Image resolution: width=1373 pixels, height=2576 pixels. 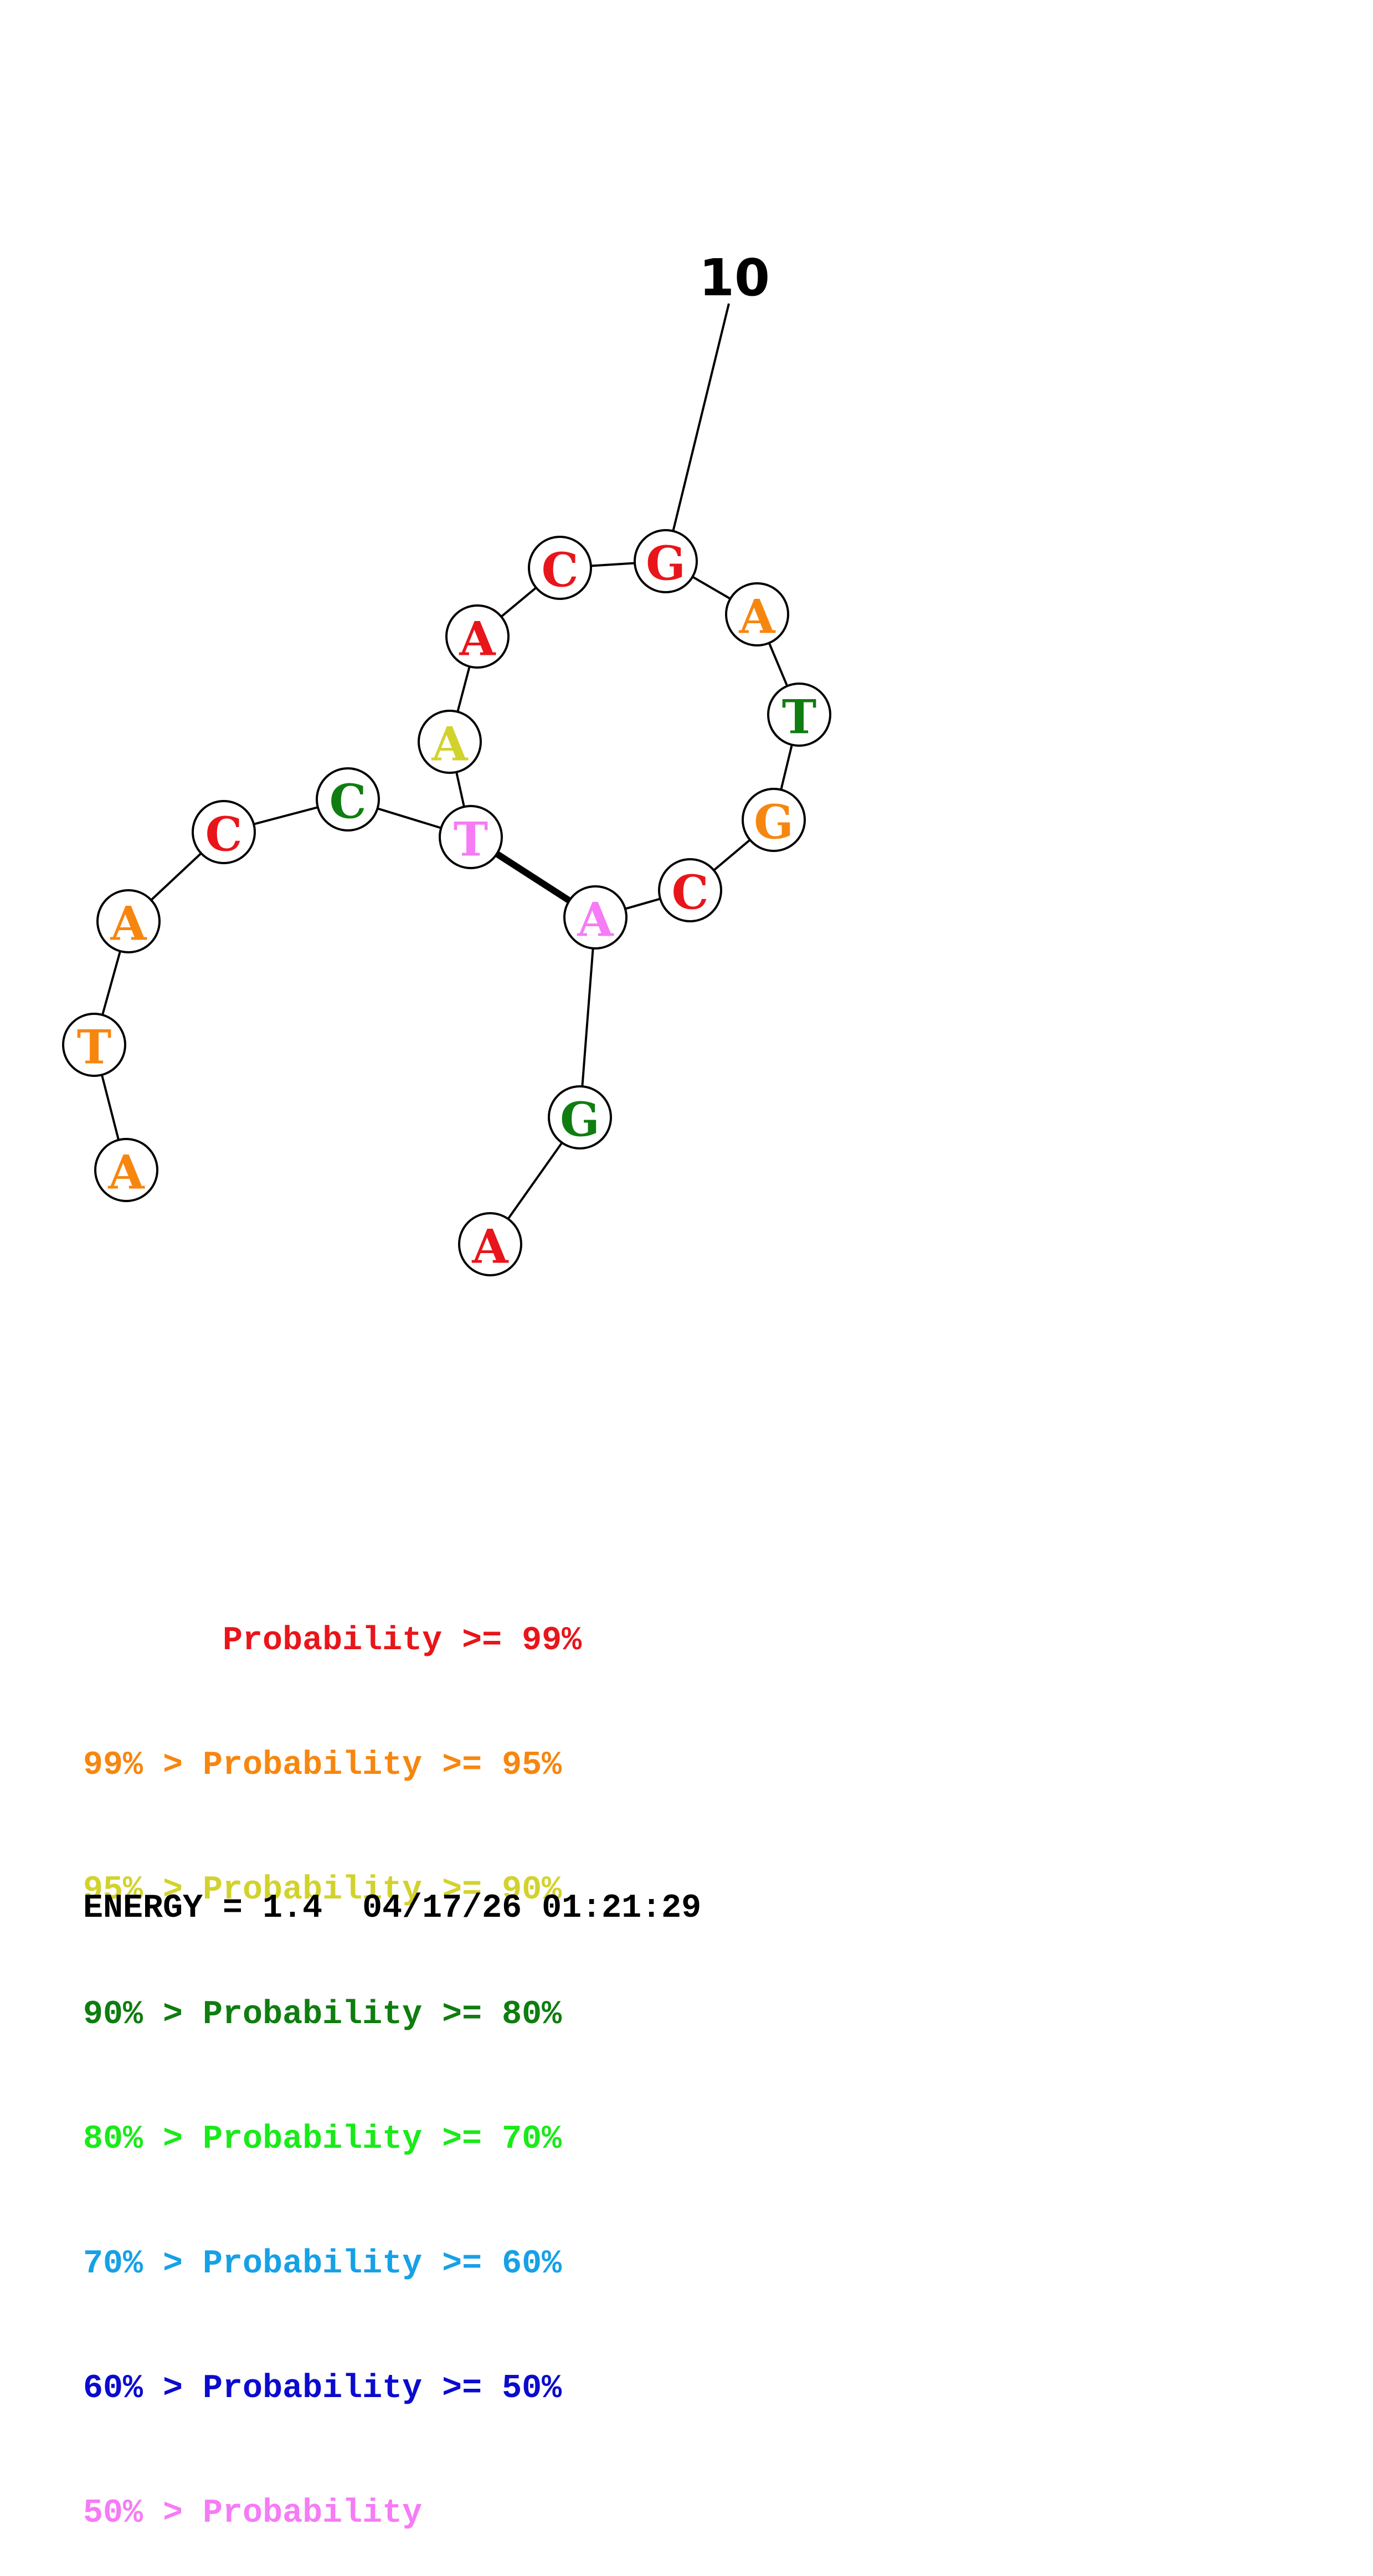 What do you see at coordinates (322, 1890) in the screenshot?
I see `legend-row: 95% > Probability >= 90%` at bounding box center [322, 1890].